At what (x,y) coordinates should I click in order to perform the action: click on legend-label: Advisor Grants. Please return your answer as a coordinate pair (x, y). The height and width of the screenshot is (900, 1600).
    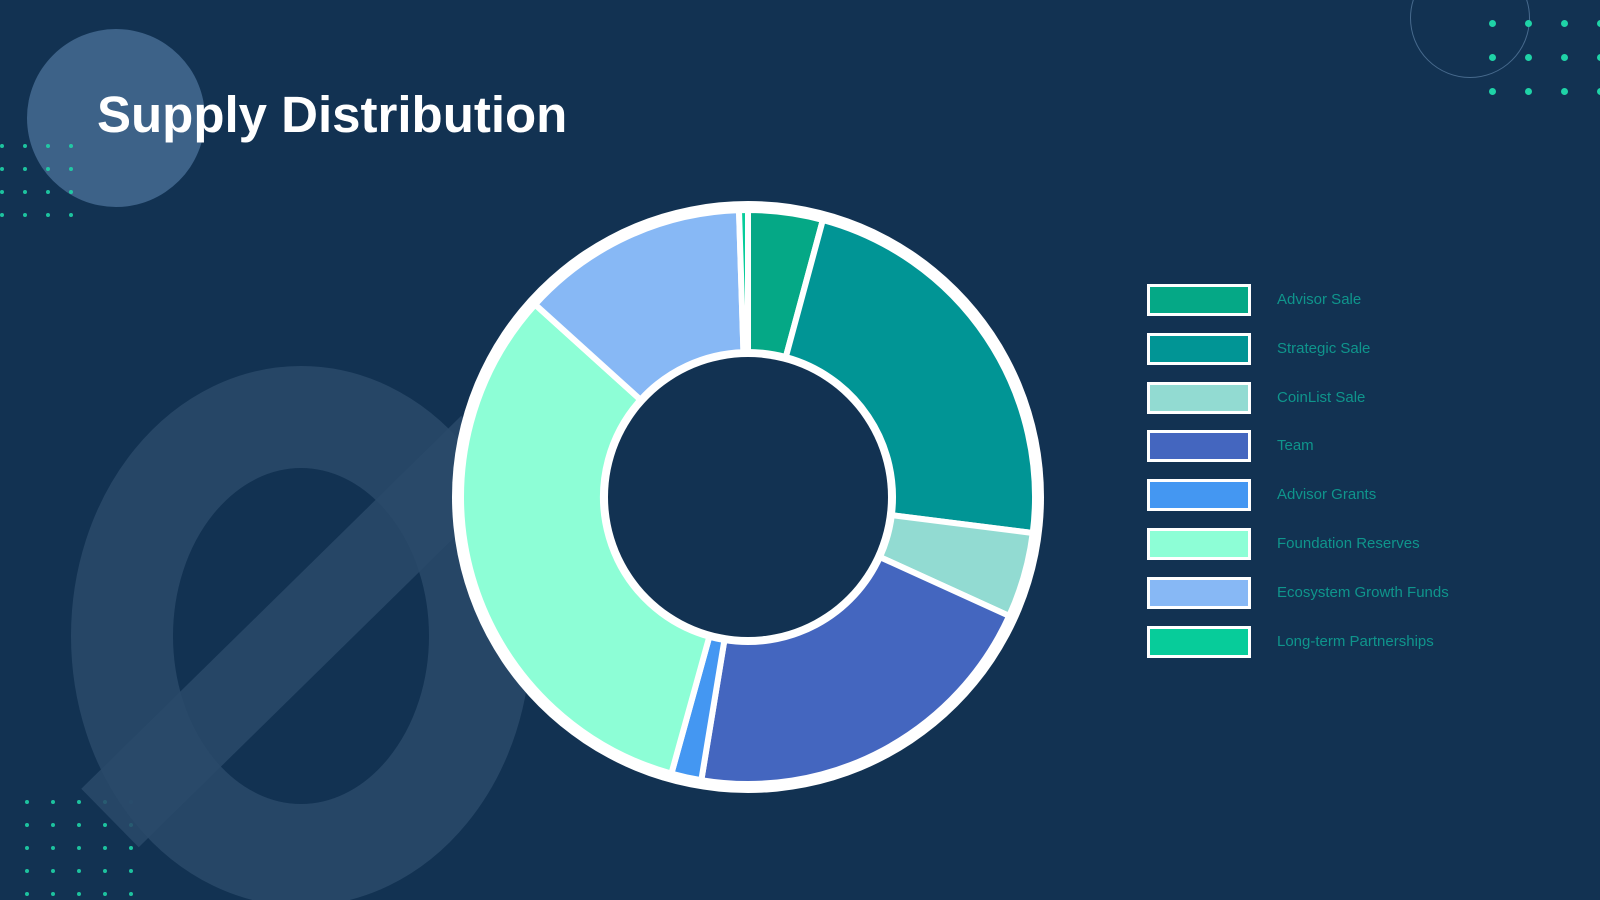
    Looking at the image, I should click on (1327, 495).